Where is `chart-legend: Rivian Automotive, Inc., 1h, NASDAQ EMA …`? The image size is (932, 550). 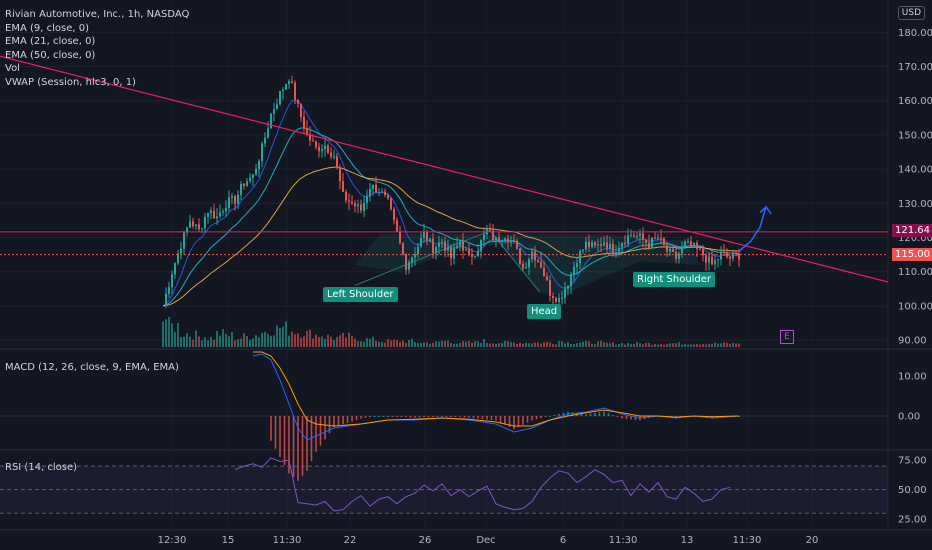 chart-legend: Rivian Automotive, Inc., 1h, NASDAQ EMA … is located at coordinates (97, 48).